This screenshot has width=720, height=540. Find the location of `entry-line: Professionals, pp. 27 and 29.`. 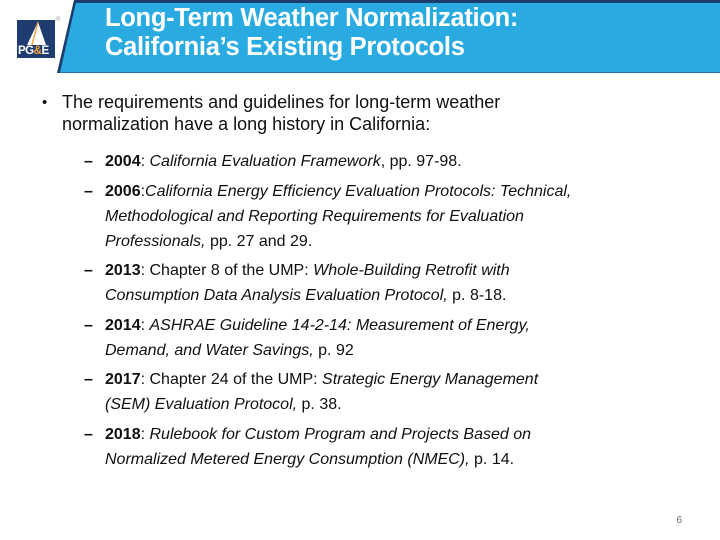

entry-line: Professionals, pp. 27 and 29. is located at coordinates (209, 241).